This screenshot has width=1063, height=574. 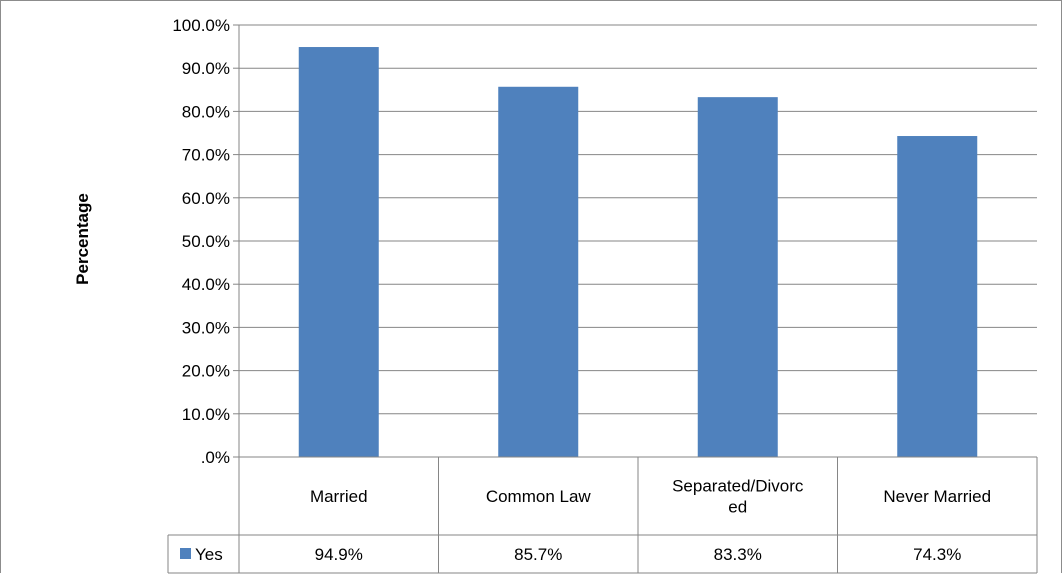 What do you see at coordinates (737, 507) in the screenshot?
I see `category-label: ed` at bounding box center [737, 507].